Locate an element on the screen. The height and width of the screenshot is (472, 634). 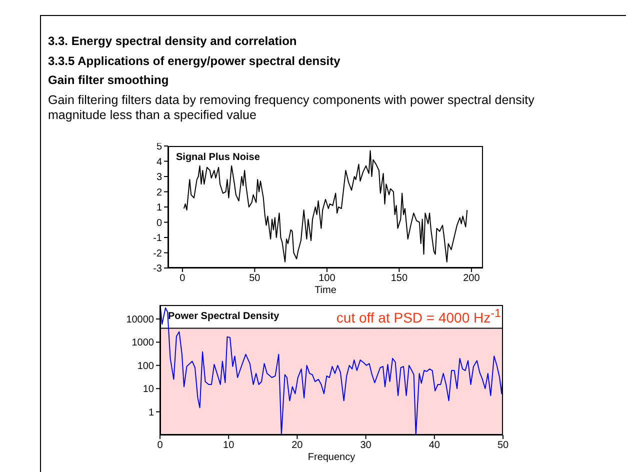
x-tick-label: 100 is located at coordinates (327, 278).